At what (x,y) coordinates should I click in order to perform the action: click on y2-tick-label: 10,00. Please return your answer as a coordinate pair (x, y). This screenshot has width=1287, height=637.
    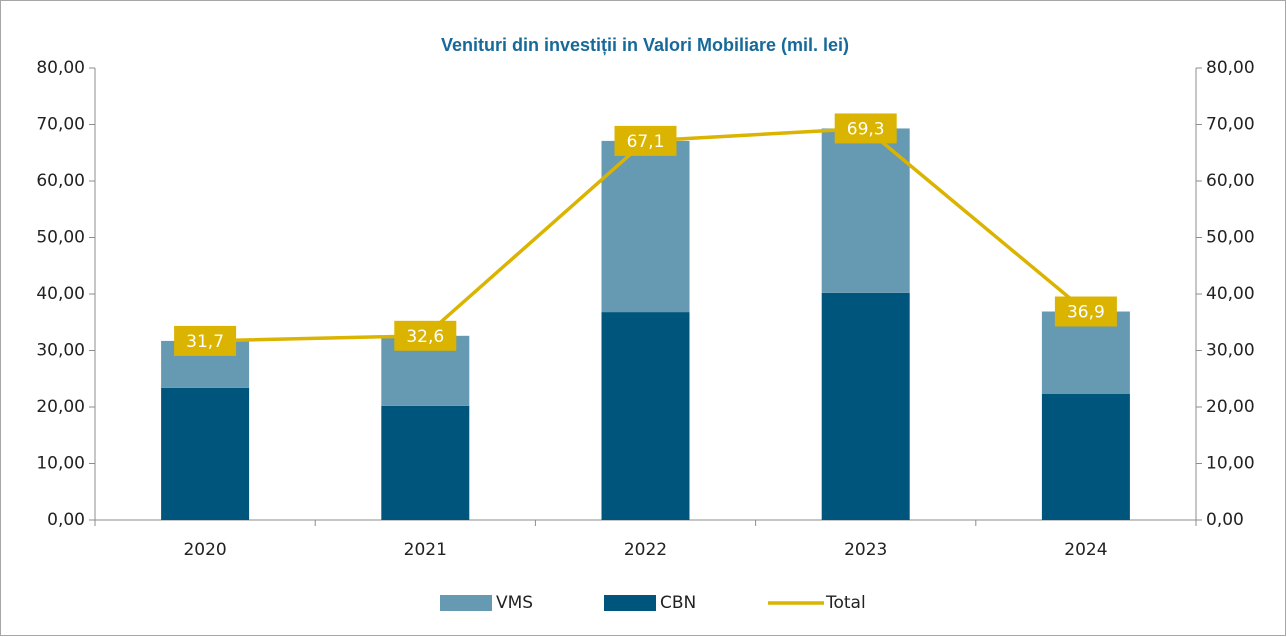
    Looking at the image, I should click on (1230, 464).